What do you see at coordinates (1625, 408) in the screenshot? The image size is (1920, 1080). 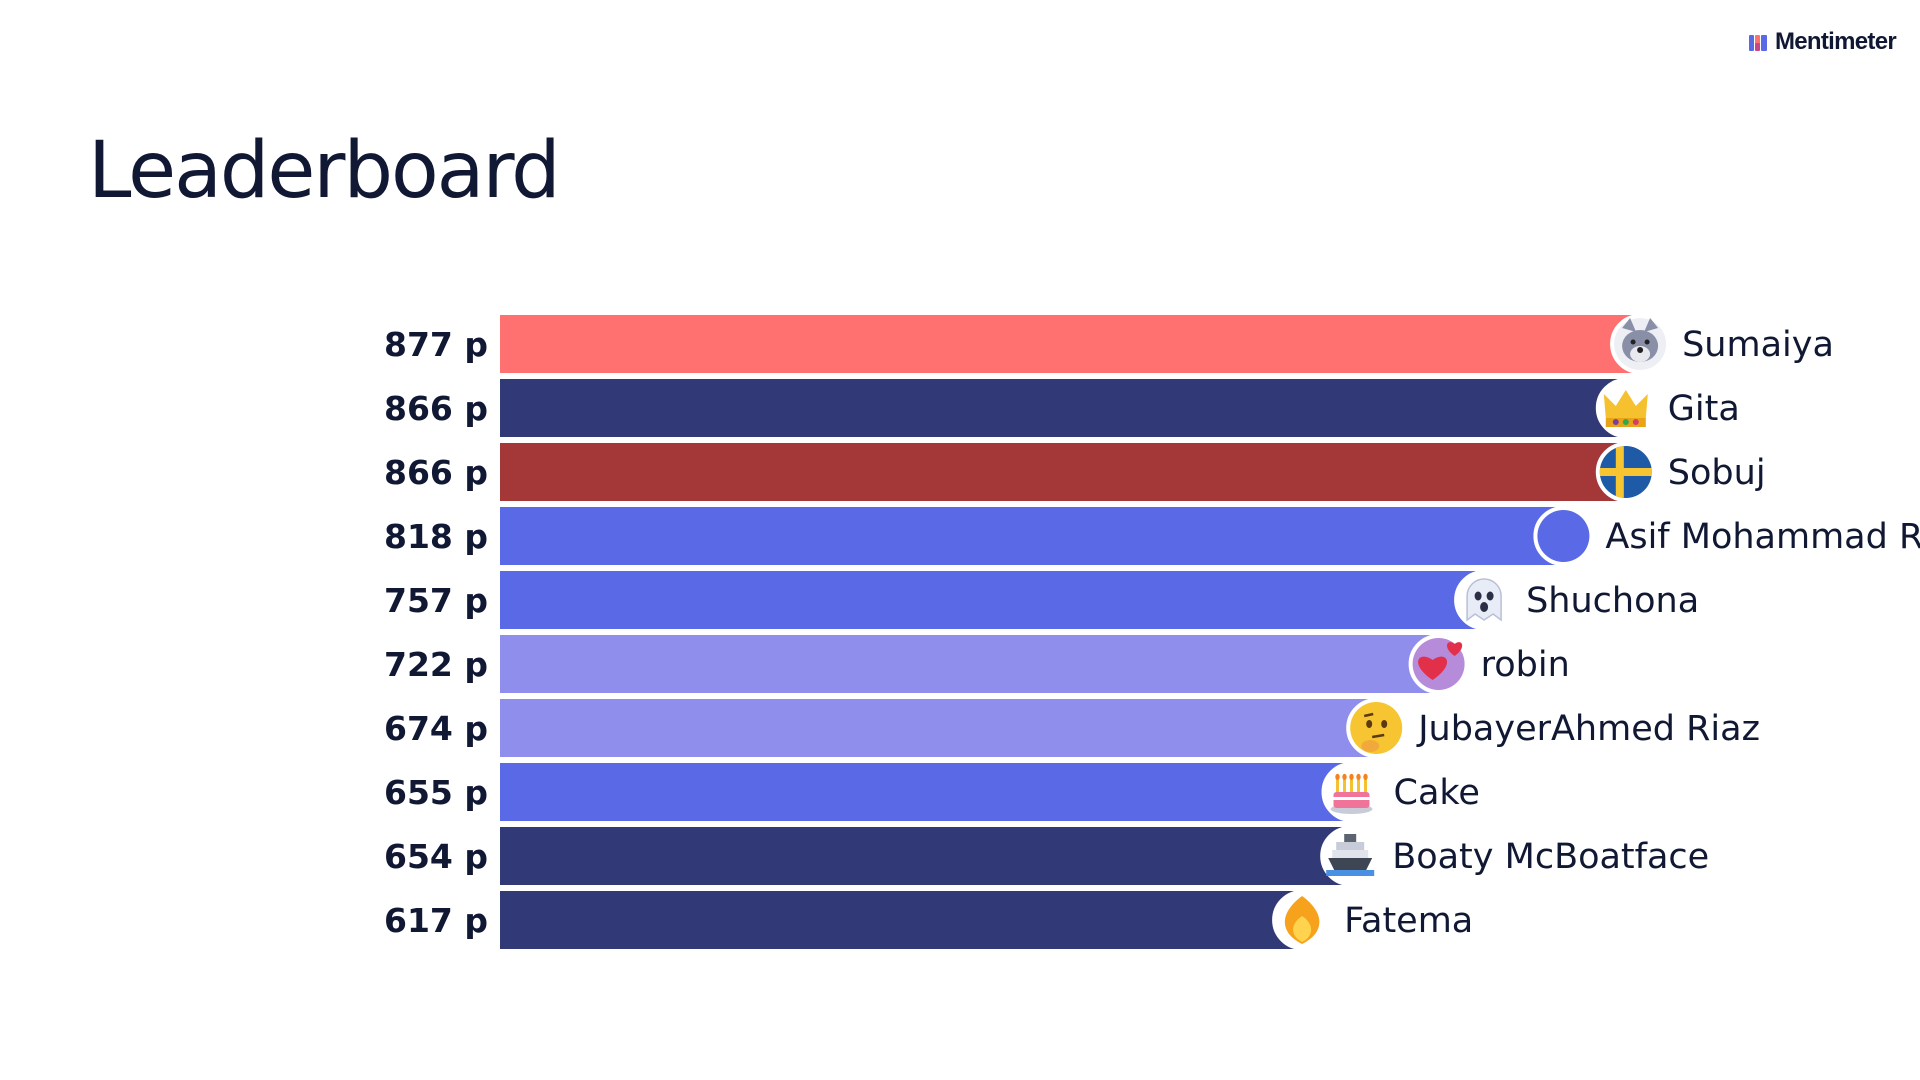 I see `crown-icon` at bounding box center [1625, 408].